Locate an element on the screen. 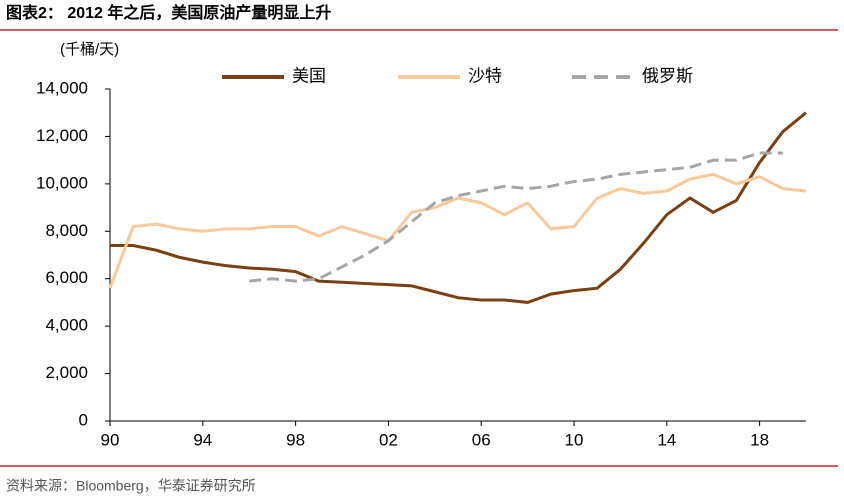  y-tick-label: 10,000 is located at coordinates (62, 182).